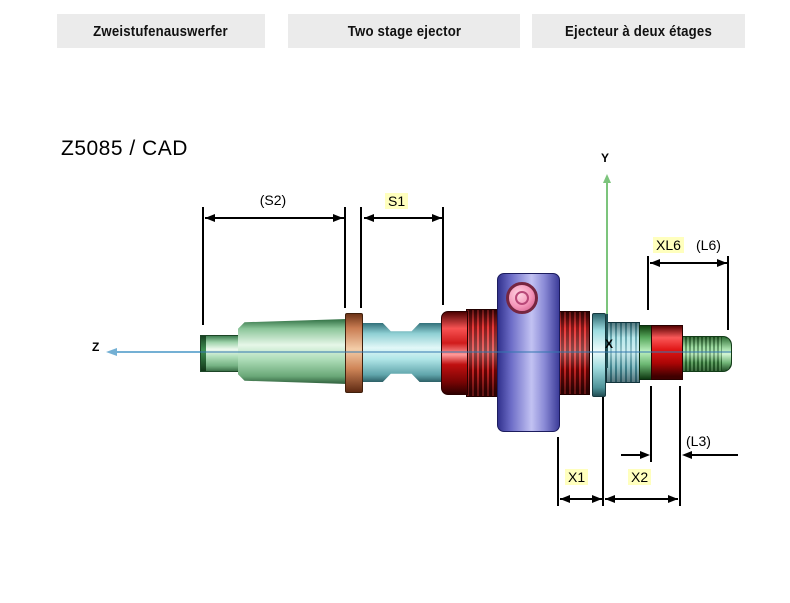 The width and height of the screenshot is (790, 603). What do you see at coordinates (124, 148) in the screenshot?
I see `page-title: Z5085 / CAD` at bounding box center [124, 148].